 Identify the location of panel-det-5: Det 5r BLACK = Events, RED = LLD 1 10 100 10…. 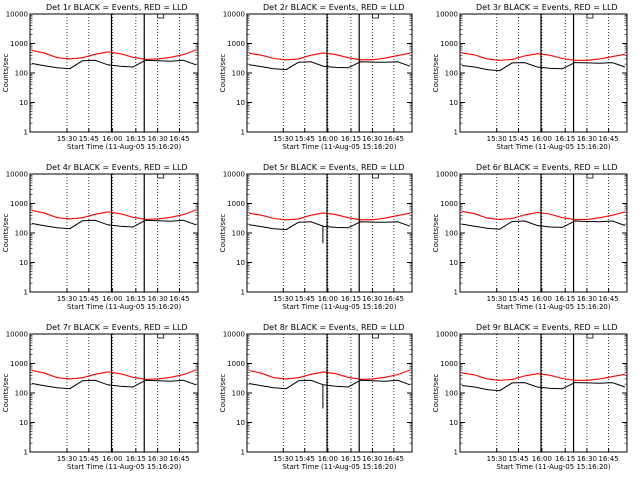
(316, 237).